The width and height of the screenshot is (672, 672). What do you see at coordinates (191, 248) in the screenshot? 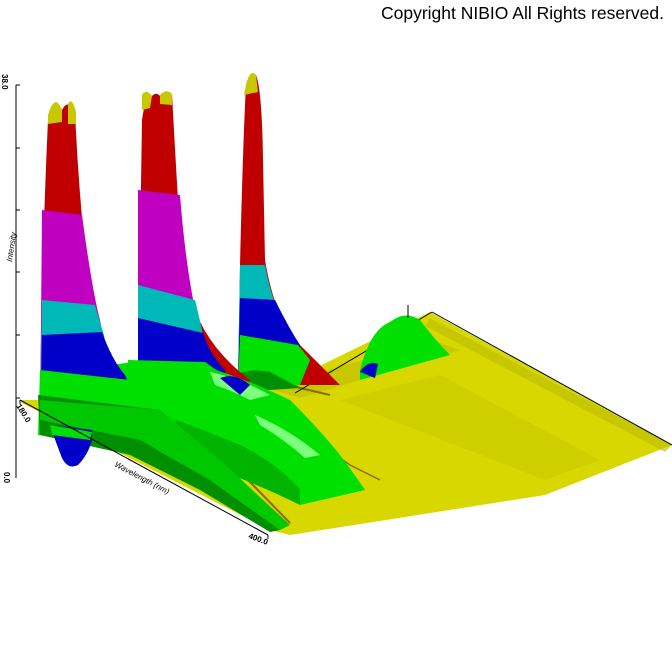
I see `peak-middle` at bounding box center [191, 248].